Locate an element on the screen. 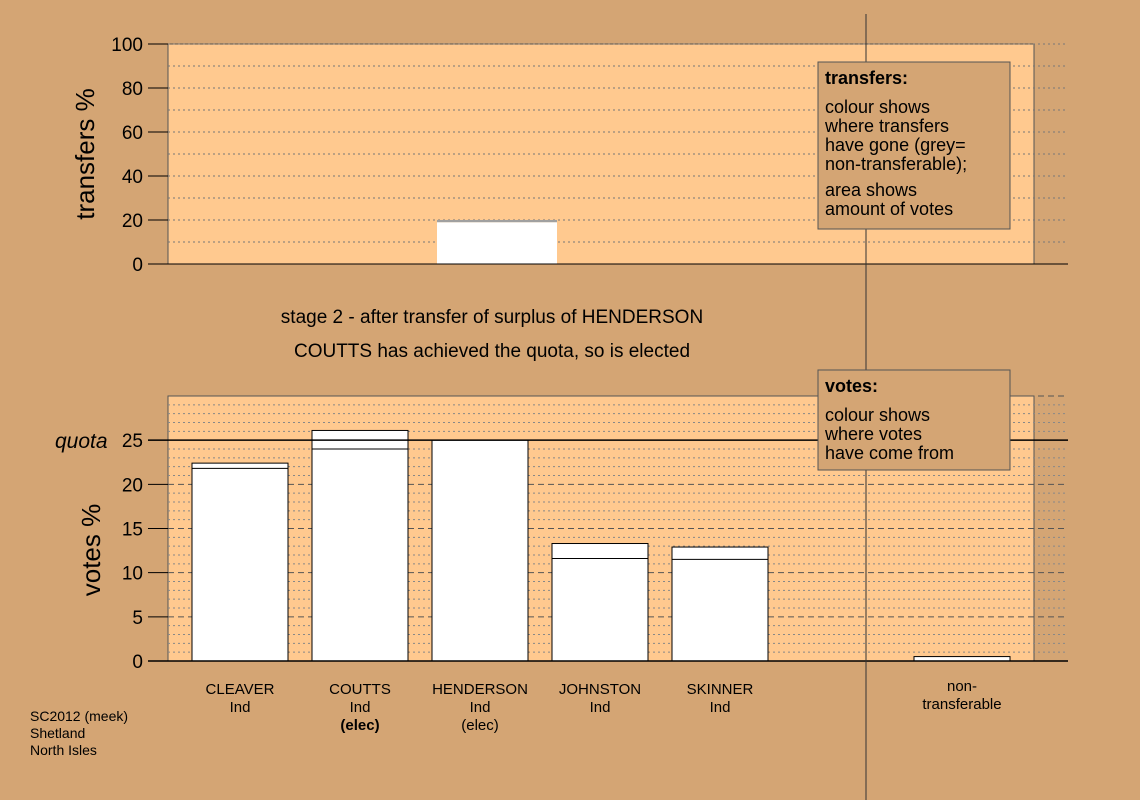  transfers-bars is located at coordinates (497, 242).